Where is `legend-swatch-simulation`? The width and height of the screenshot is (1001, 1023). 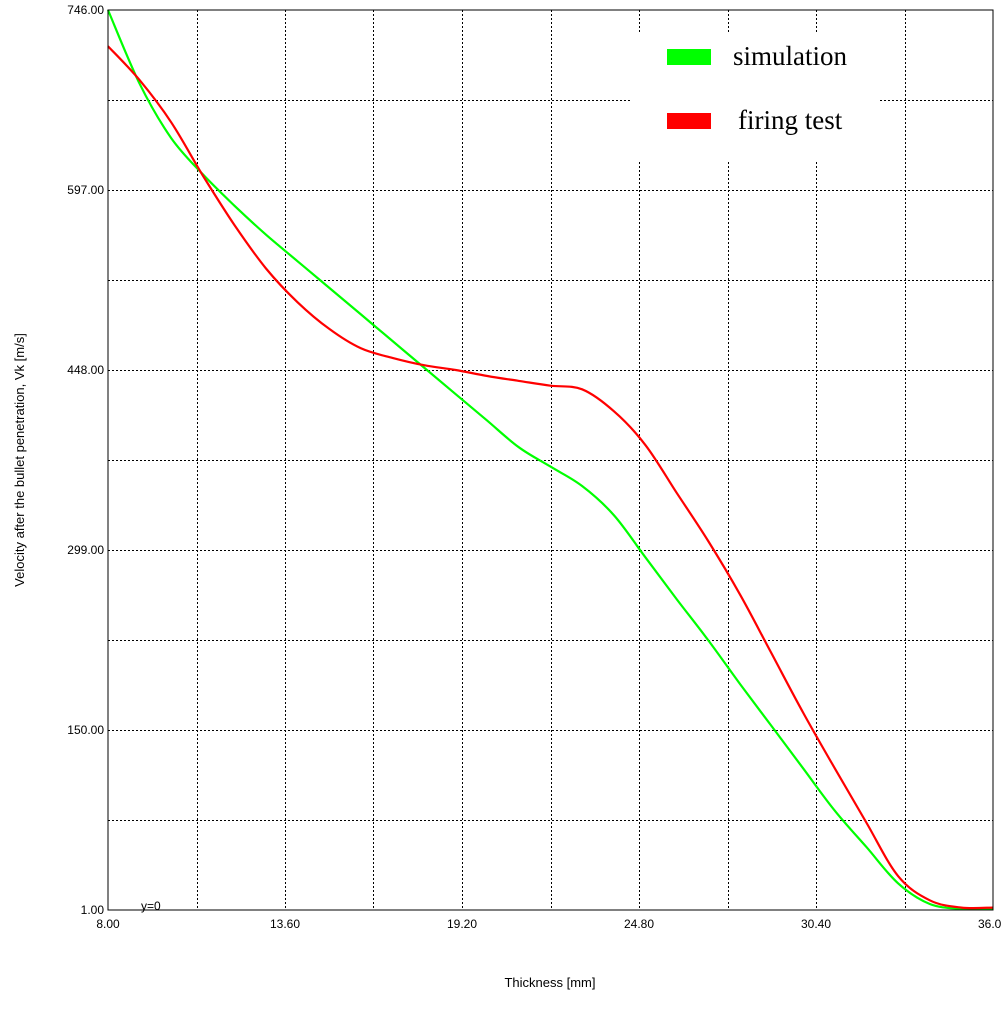 legend-swatch-simulation is located at coordinates (689, 57).